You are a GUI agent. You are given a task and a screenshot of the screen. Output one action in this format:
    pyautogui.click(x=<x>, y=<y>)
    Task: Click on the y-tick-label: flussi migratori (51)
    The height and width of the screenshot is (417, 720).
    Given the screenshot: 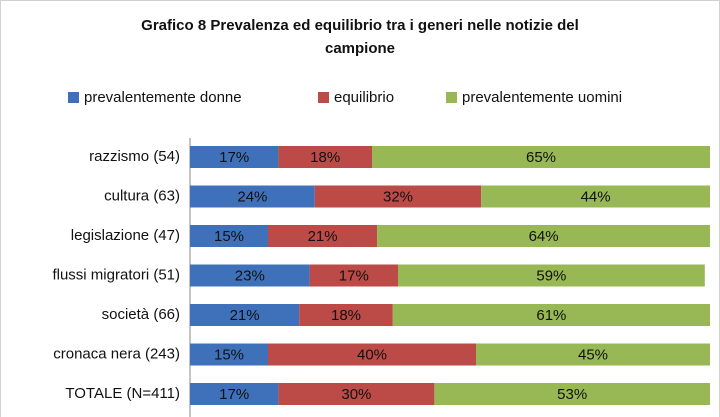 What is the action you would take?
    pyautogui.click(x=116, y=274)
    